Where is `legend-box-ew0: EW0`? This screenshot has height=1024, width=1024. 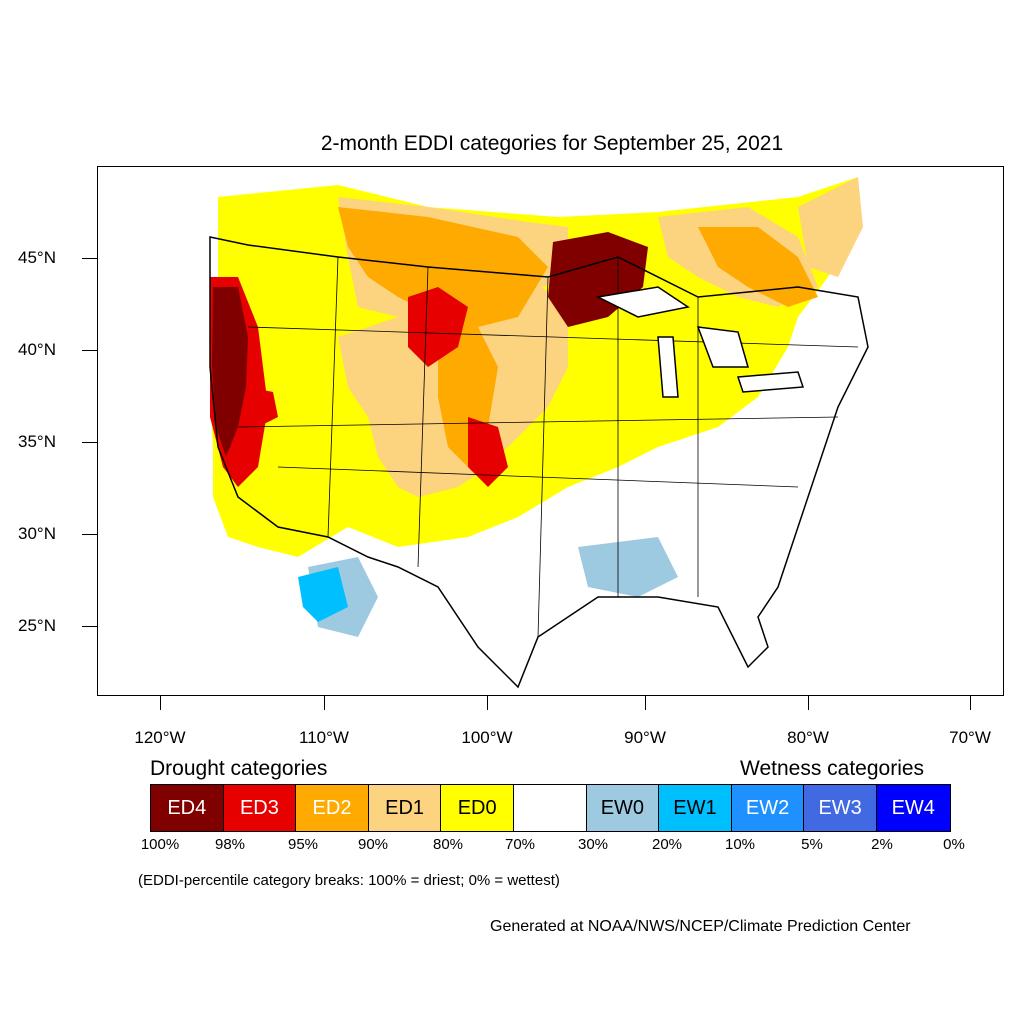
legend-box-ew0: EW0 is located at coordinates (623, 808).